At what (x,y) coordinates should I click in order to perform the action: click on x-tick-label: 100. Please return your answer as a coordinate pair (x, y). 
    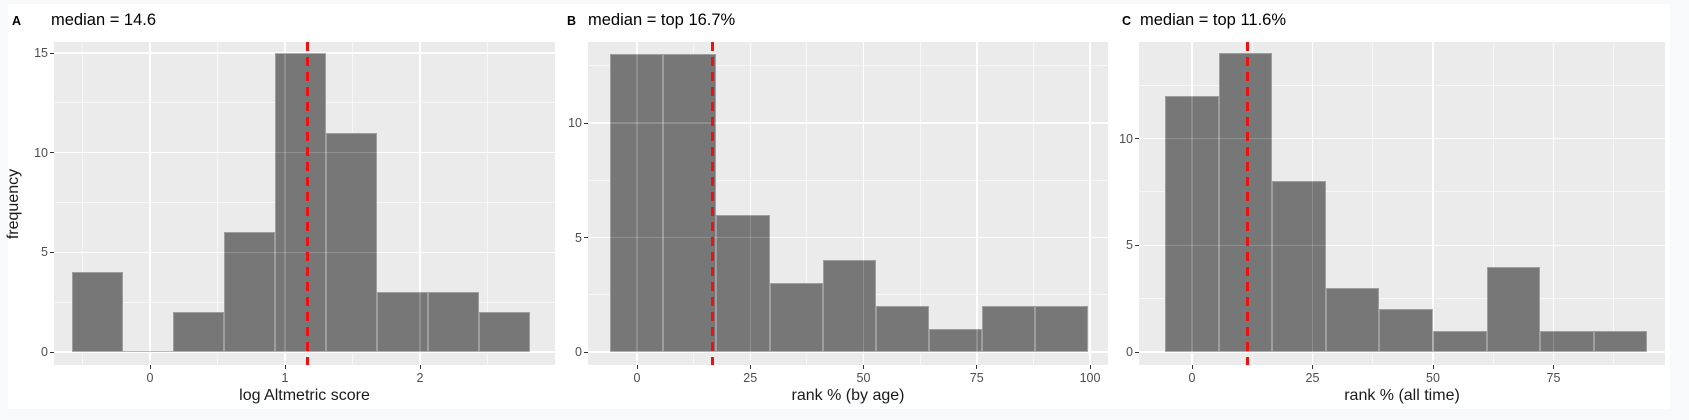
    Looking at the image, I should click on (1090, 378).